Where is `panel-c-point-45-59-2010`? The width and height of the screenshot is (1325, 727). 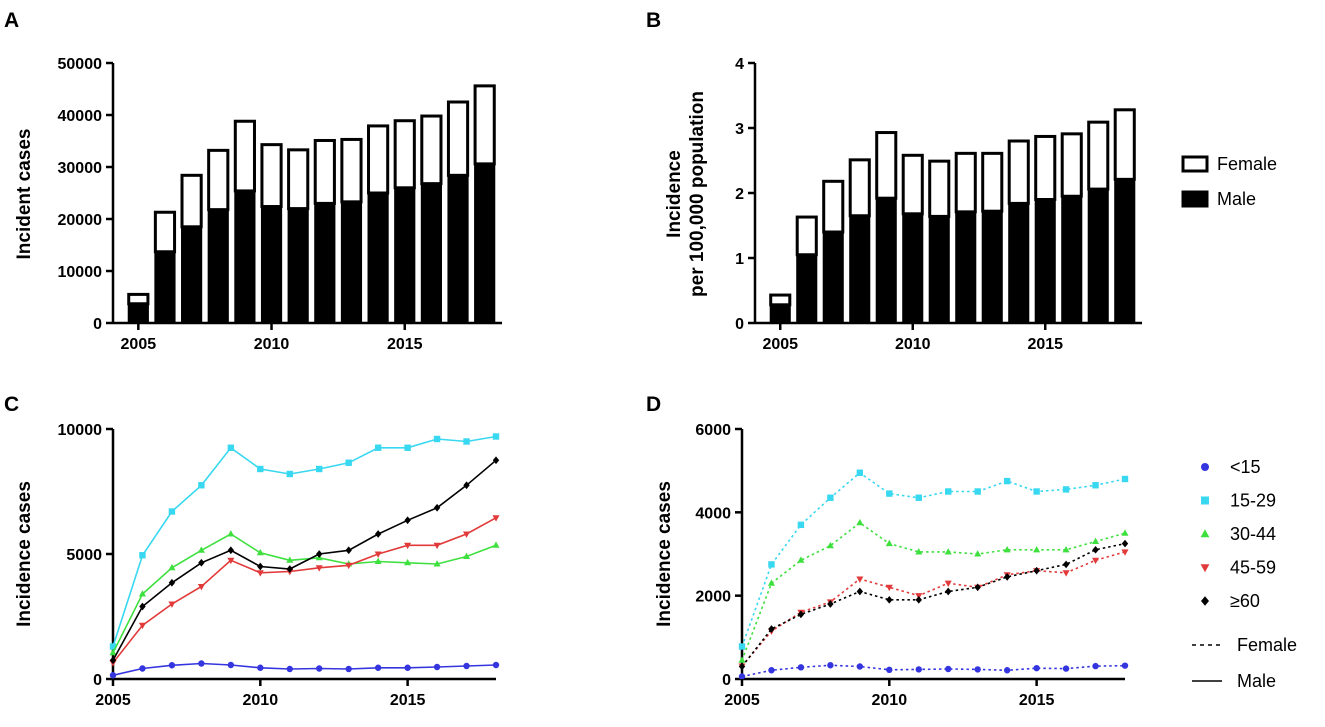 panel-c-point-45-59-2010 is located at coordinates (260, 573).